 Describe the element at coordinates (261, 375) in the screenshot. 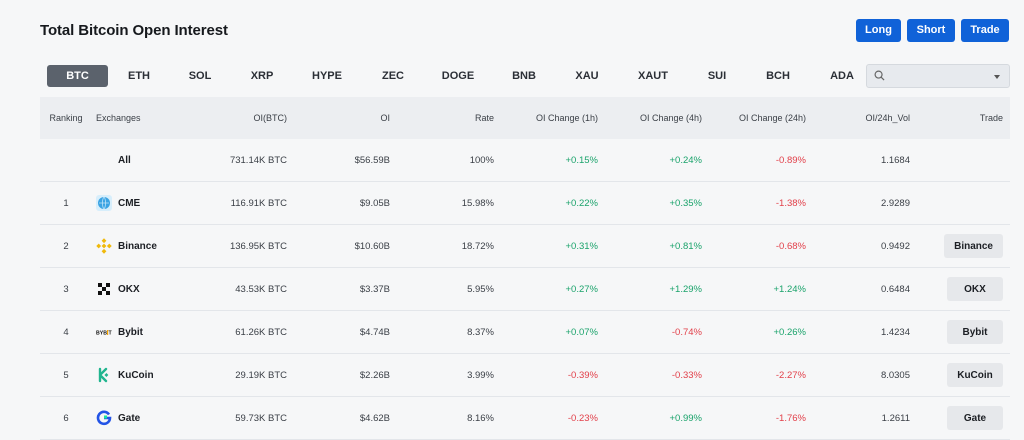

I see `oi-btc-value: 29.19K BTC` at that location.